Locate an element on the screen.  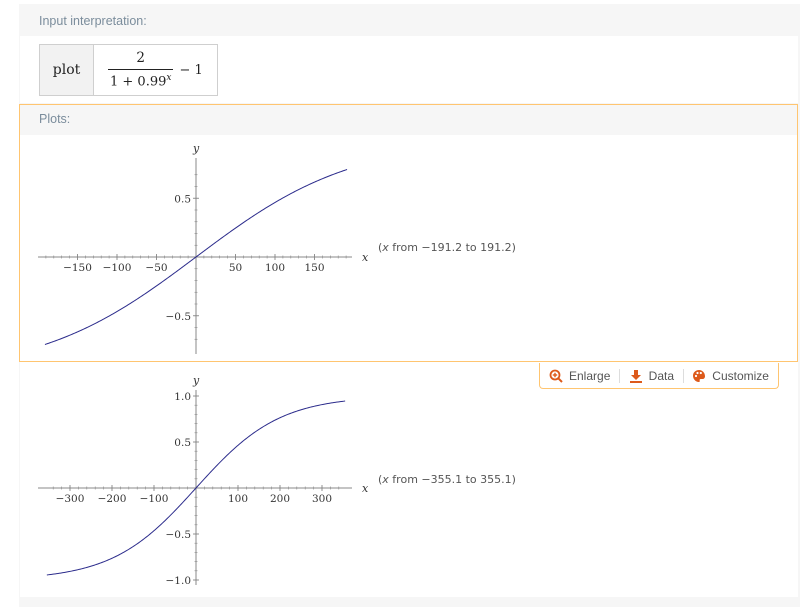
x-tick-label: −300 is located at coordinates (70, 499).